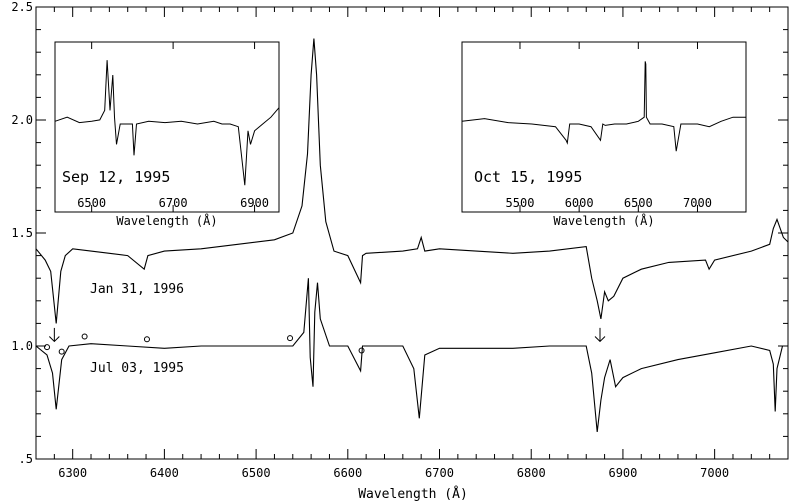 The width and height of the screenshot is (790, 502). I want to click on inset-right-x-tick-label: 5500, so click(520, 203).